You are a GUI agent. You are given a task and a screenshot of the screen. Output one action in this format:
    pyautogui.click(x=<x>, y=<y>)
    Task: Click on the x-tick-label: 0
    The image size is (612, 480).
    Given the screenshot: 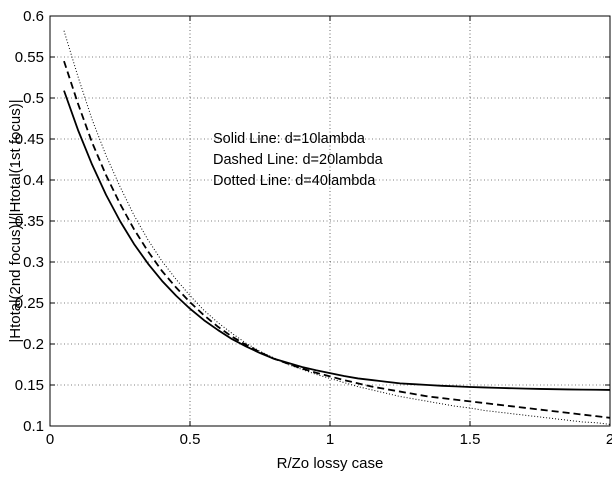 What is the action you would take?
    pyautogui.click(x=50, y=439)
    